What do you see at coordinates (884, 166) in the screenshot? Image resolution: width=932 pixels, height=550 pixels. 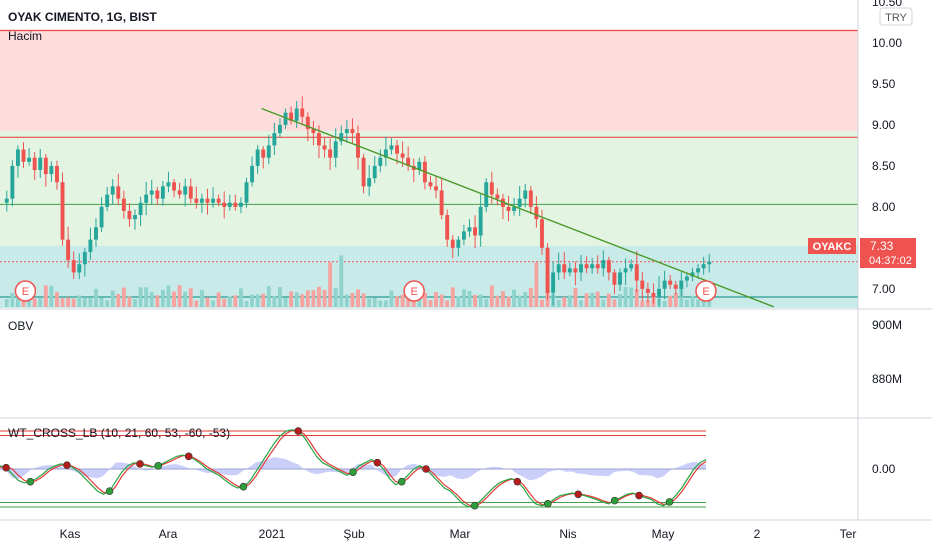 I see `price-tick: 8.50` at bounding box center [884, 166].